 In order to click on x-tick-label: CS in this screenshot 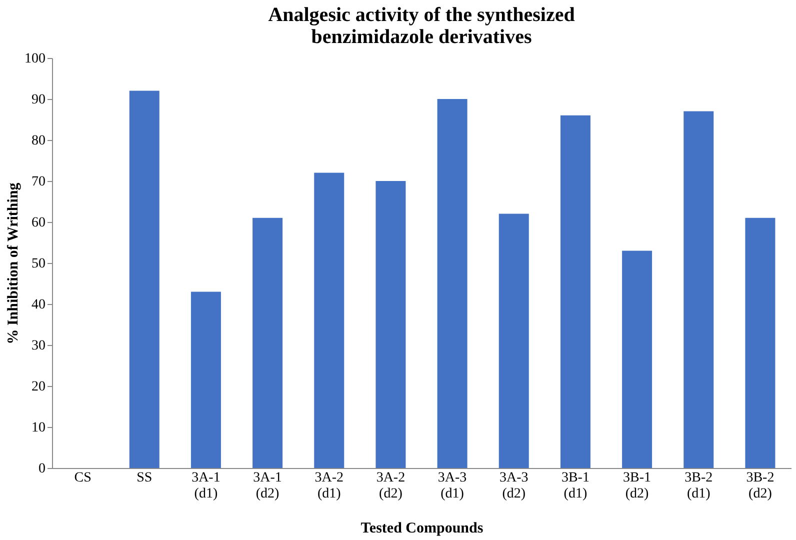, I will do `click(83, 478)`.